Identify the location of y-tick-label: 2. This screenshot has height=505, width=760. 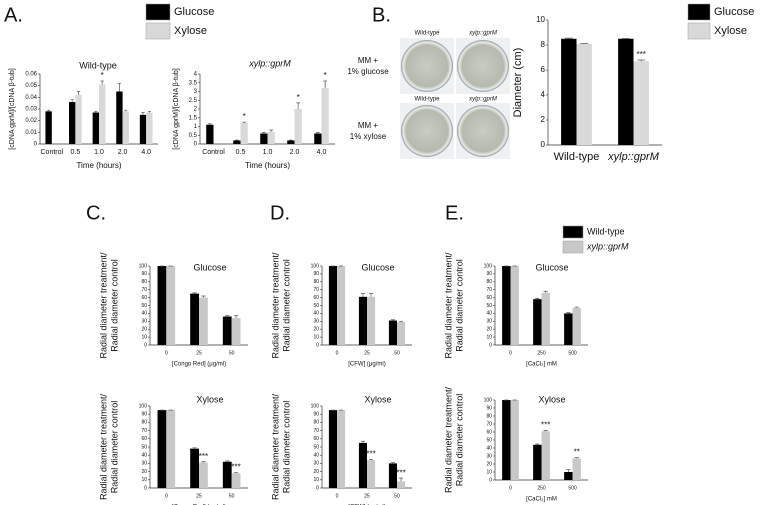
(196, 110).